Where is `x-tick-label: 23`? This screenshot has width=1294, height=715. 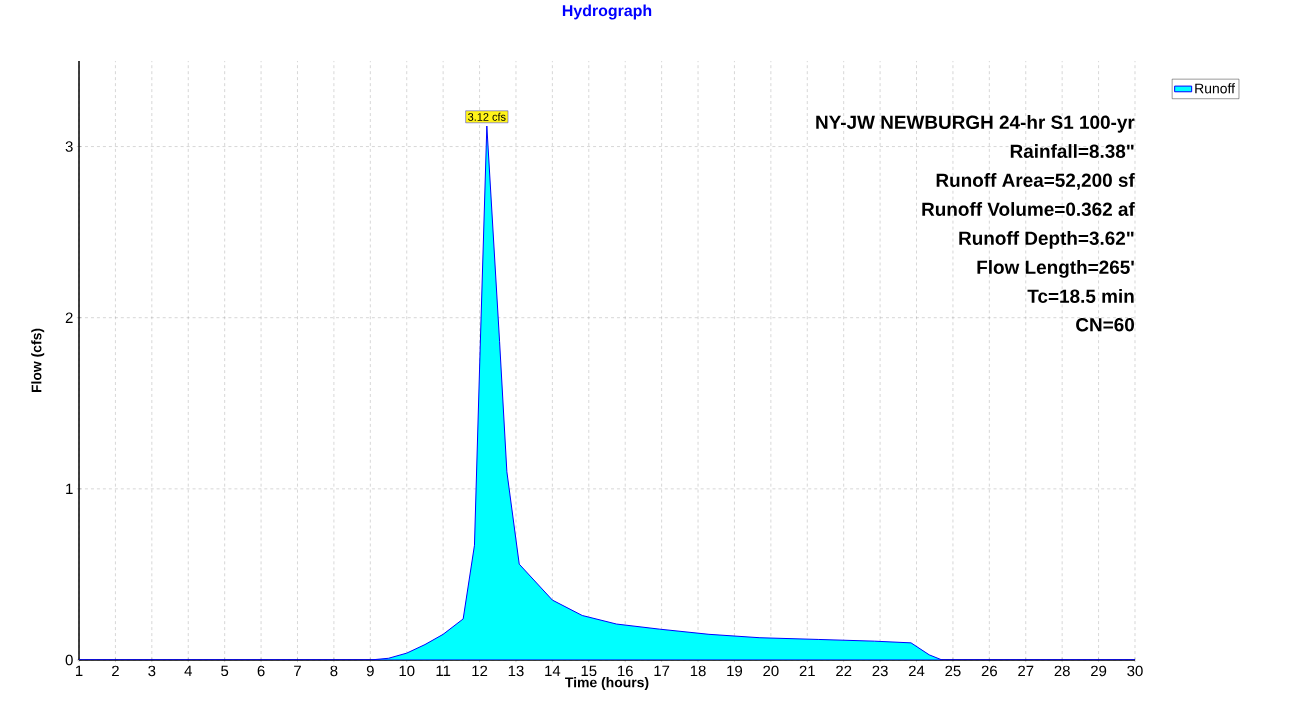
x-tick-label: 23 is located at coordinates (880, 671).